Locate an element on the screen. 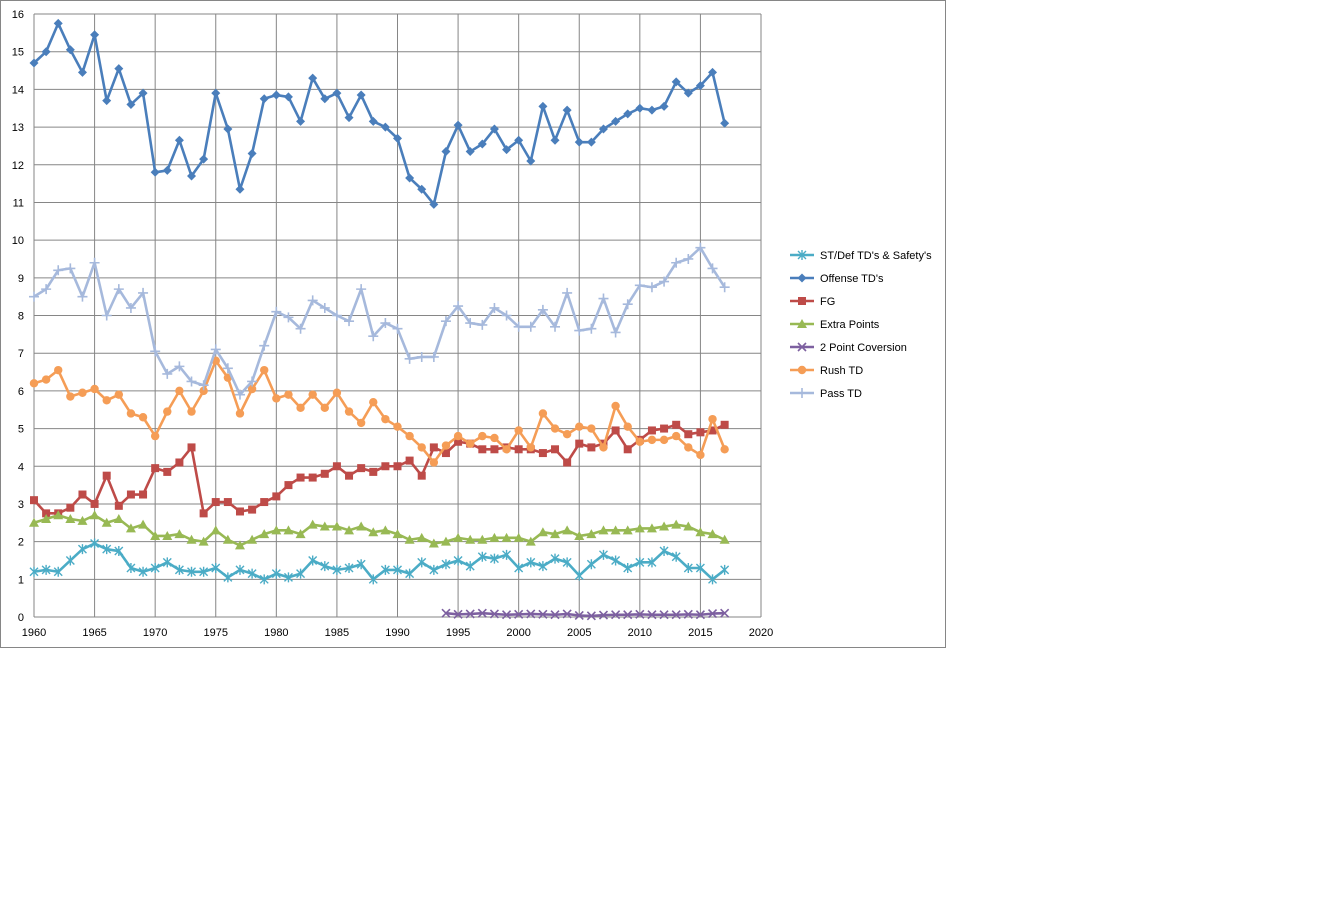 This screenshot has width=1340, height=910. x-tick-label: 1995 is located at coordinates (458, 633).